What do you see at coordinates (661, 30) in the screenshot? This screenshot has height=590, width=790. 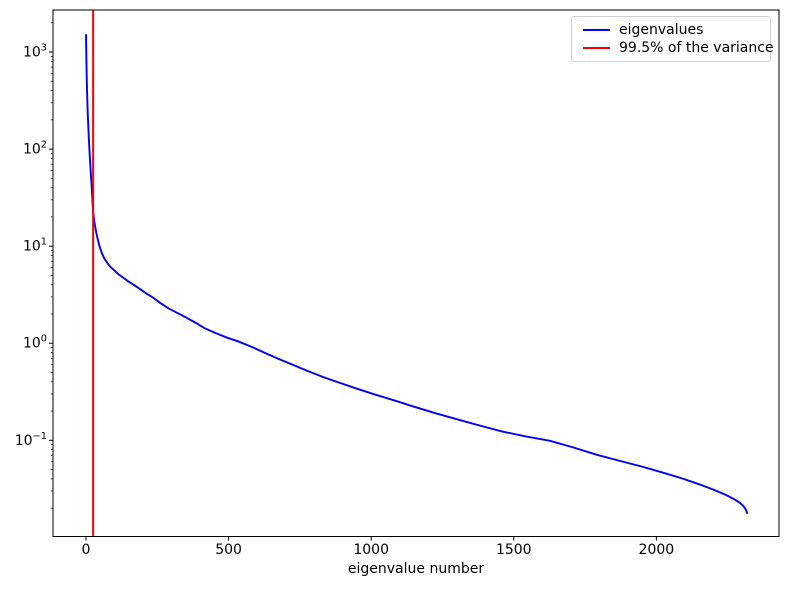 I see `legend-label: eigenvalues` at bounding box center [661, 30].